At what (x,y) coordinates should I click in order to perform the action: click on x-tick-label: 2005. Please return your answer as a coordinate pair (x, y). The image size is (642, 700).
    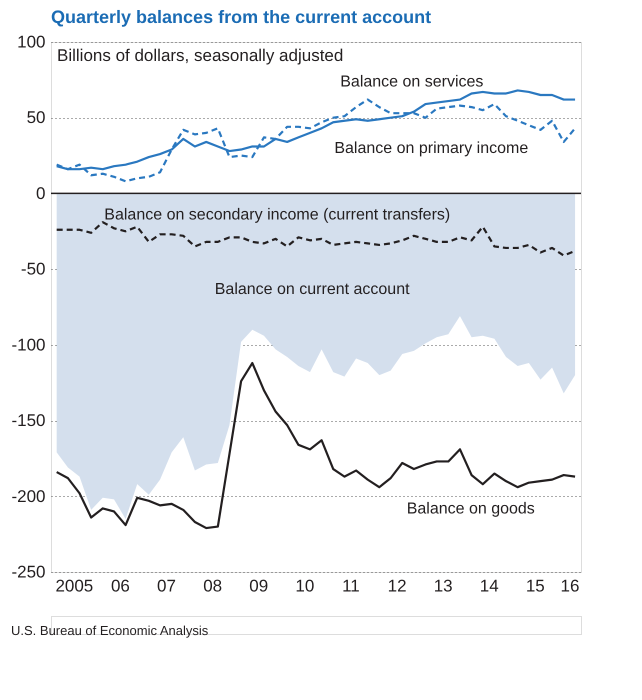
    Looking at the image, I should click on (74, 586).